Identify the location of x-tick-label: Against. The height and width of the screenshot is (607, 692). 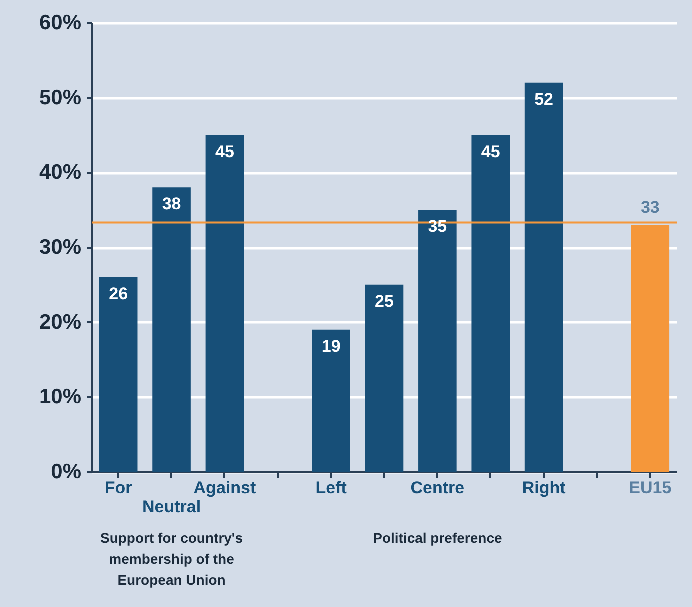
(225, 488).